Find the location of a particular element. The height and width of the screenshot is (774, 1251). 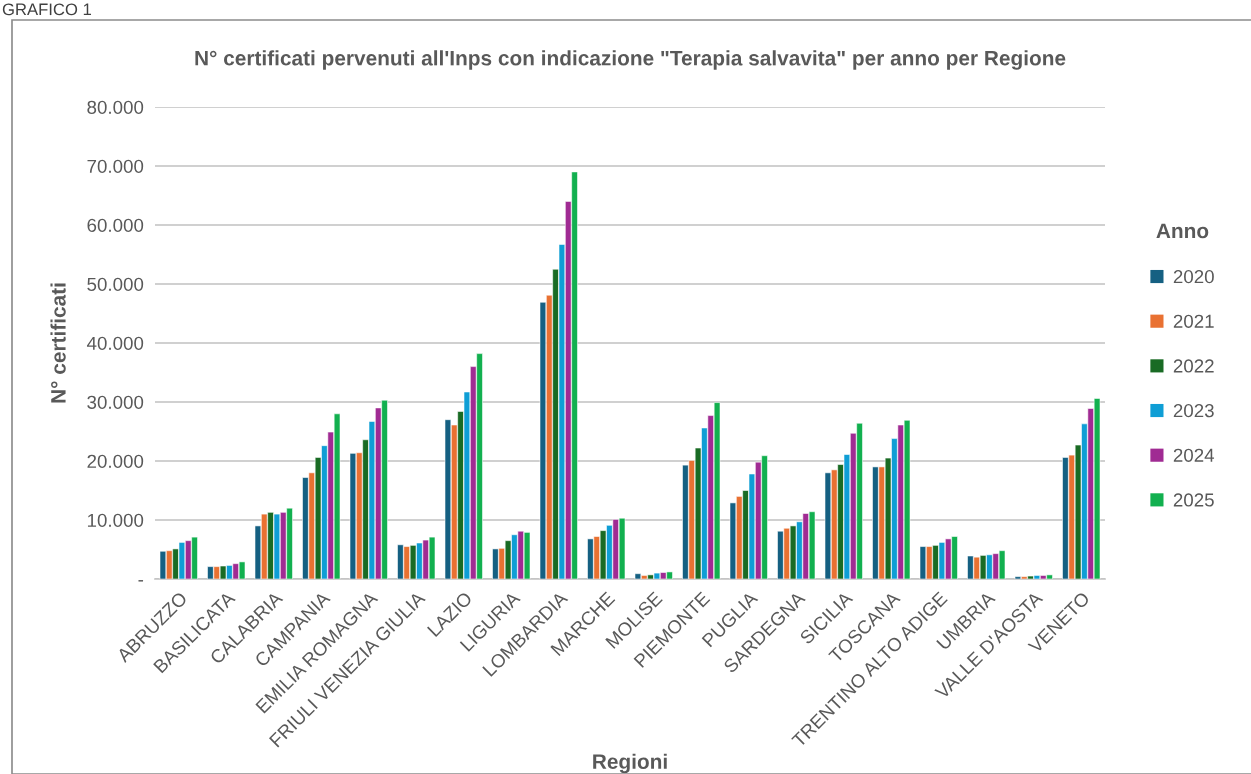

legend-title: Anno is located at coordinates (1182, 231).